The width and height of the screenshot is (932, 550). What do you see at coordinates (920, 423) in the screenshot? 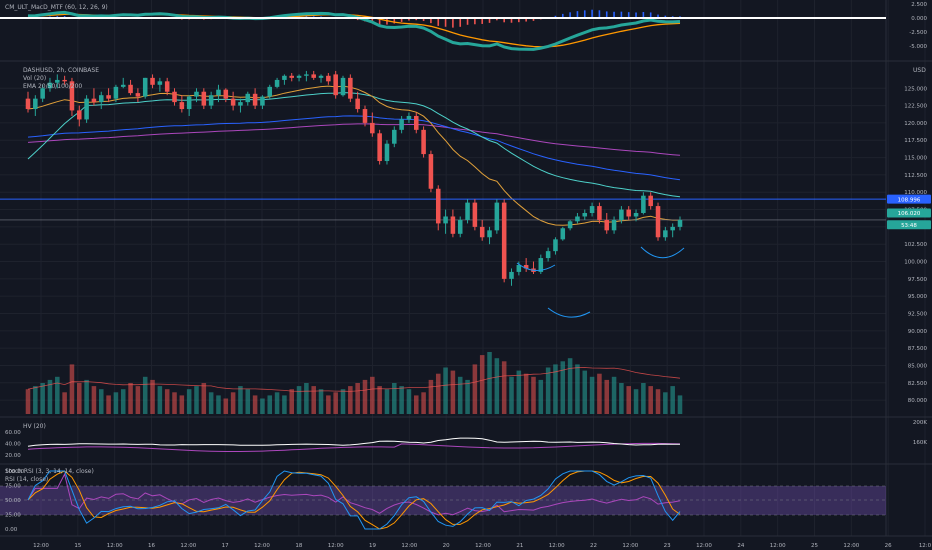
I see `hv-right-tick-label: 200K` at bounding box center [920, 423].